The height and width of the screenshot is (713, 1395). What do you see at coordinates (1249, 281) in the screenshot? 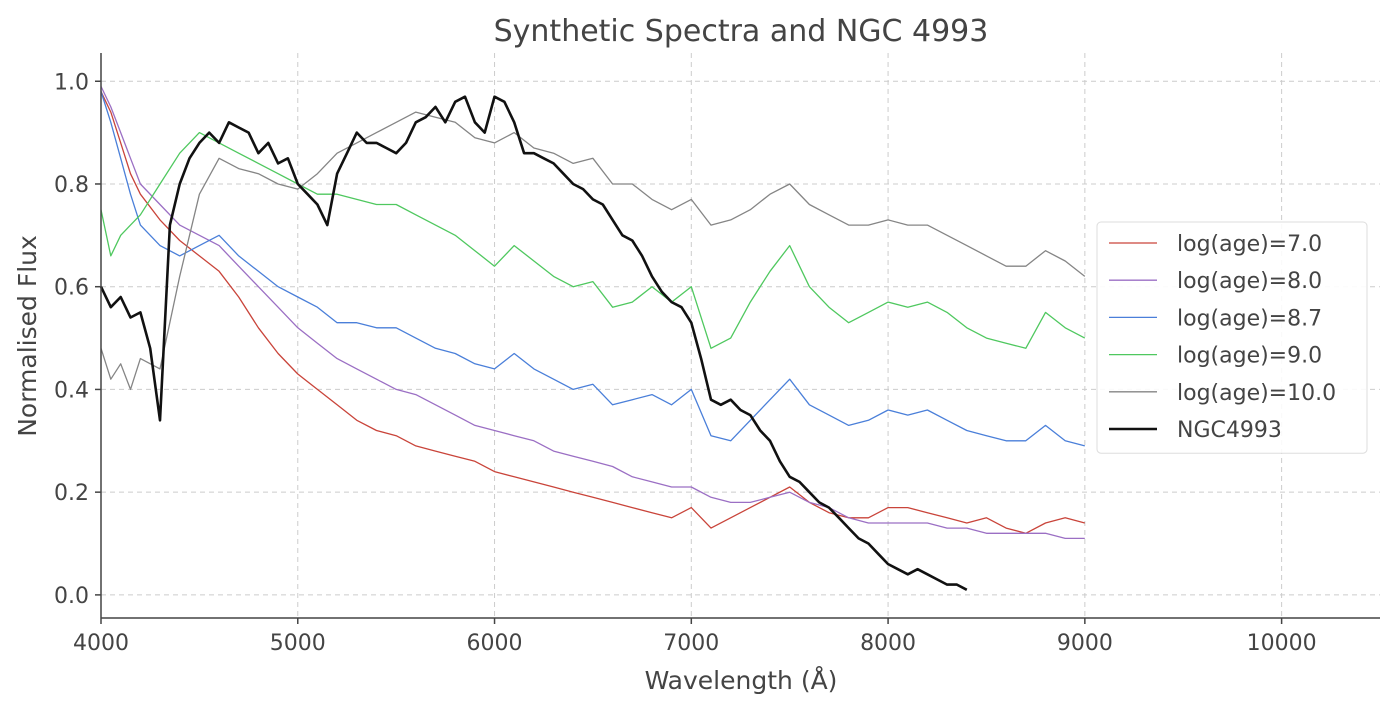
I see `legend-label: log(age)=8.0` at bounding box center [1249, 281].